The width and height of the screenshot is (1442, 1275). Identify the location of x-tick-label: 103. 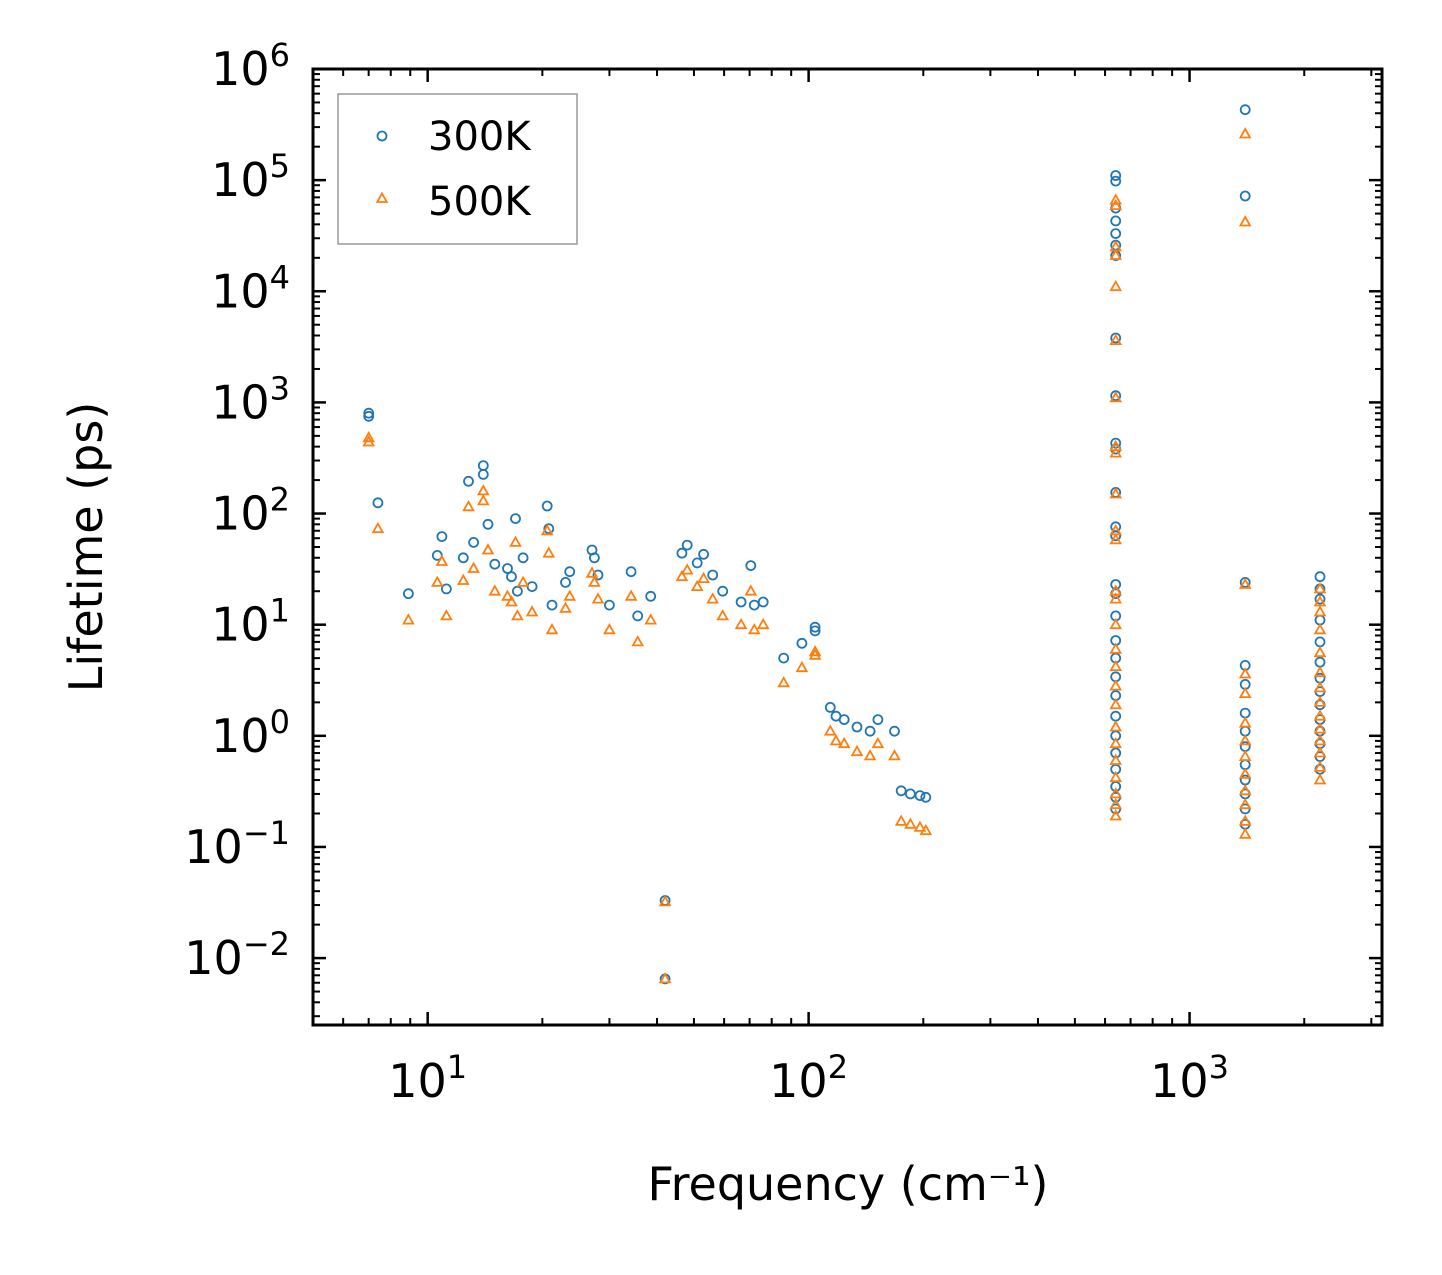
(1189, 1078).